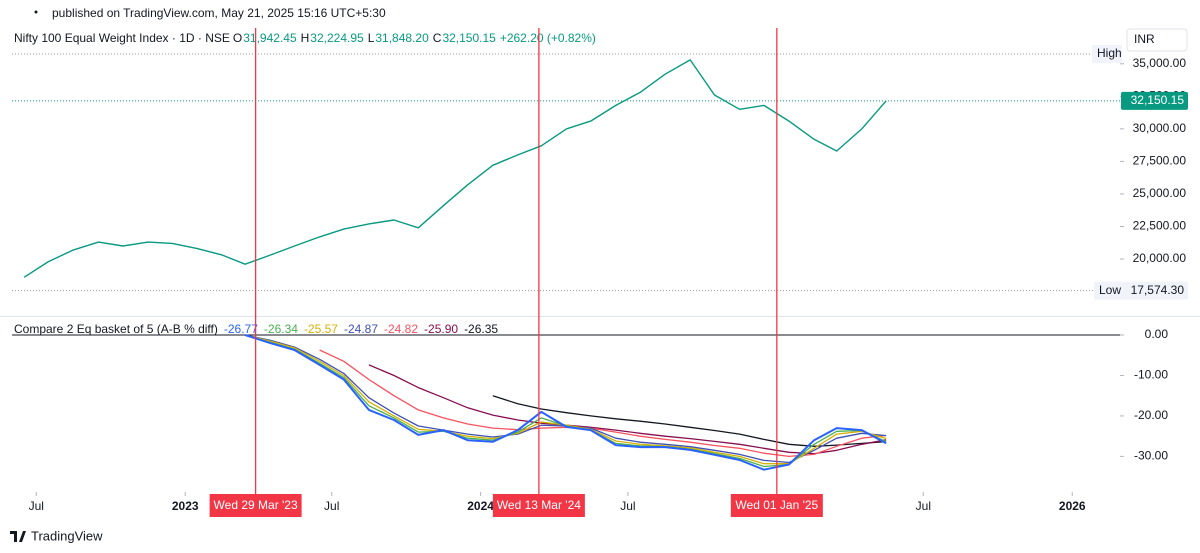  I want to click on y-tick-label: 27,500.00, so click(1160, 161).